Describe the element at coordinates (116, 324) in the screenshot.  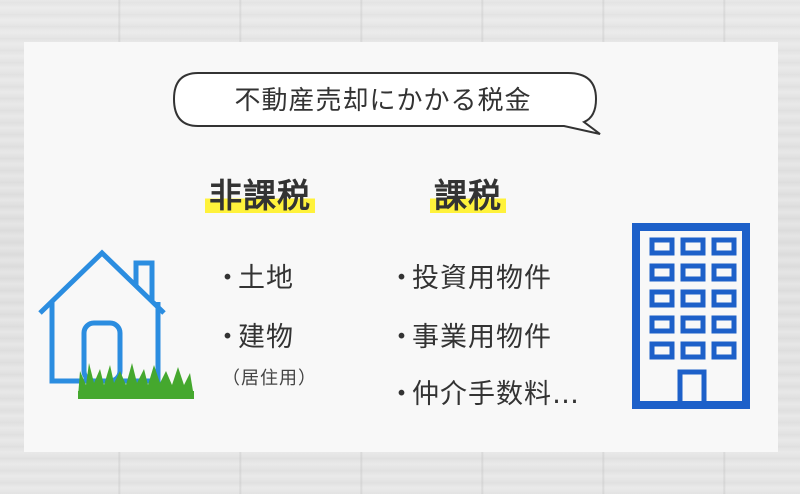
I see `house-icon` at that location.